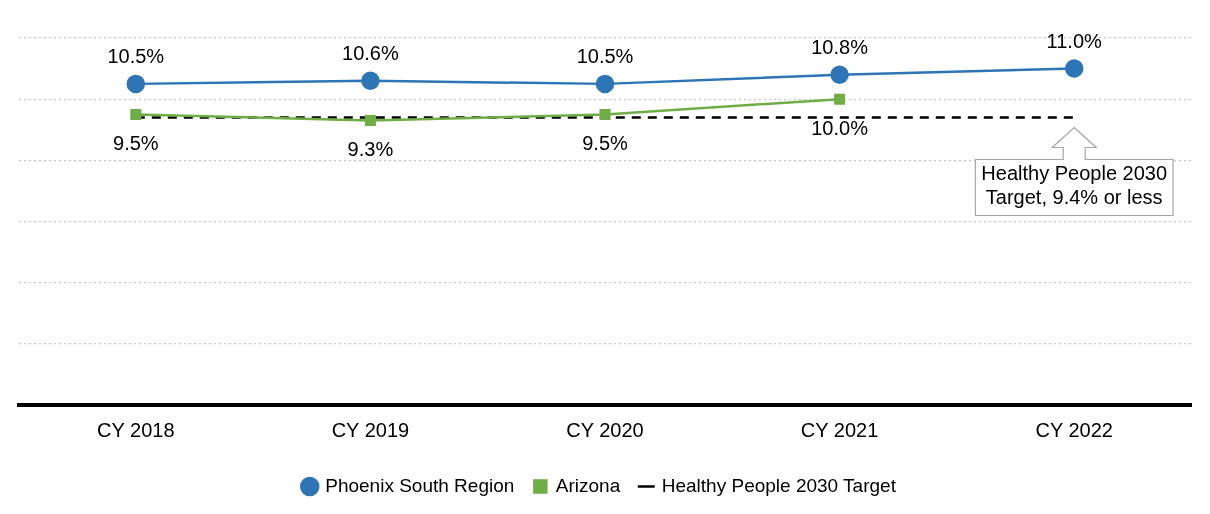 This screenshot has width=1210, height=514. What do you see at coordinates (588, 485) in the screenshot?
I see `legend-label: Arizona` at bounding box center [588, 485].